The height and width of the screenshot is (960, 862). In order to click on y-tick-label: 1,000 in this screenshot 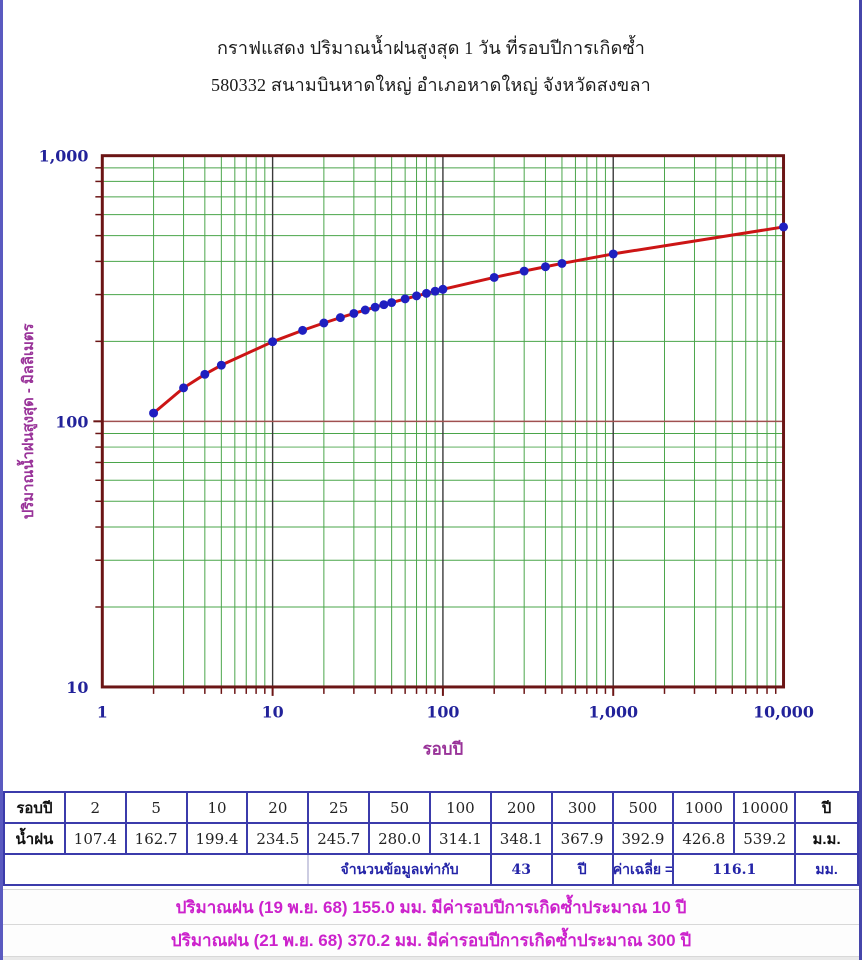, I will do `click(64, 156)`.